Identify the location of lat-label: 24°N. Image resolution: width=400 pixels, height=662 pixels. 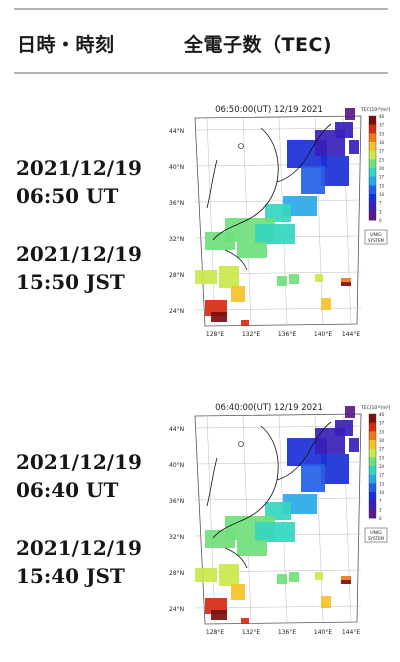
(176, 311).